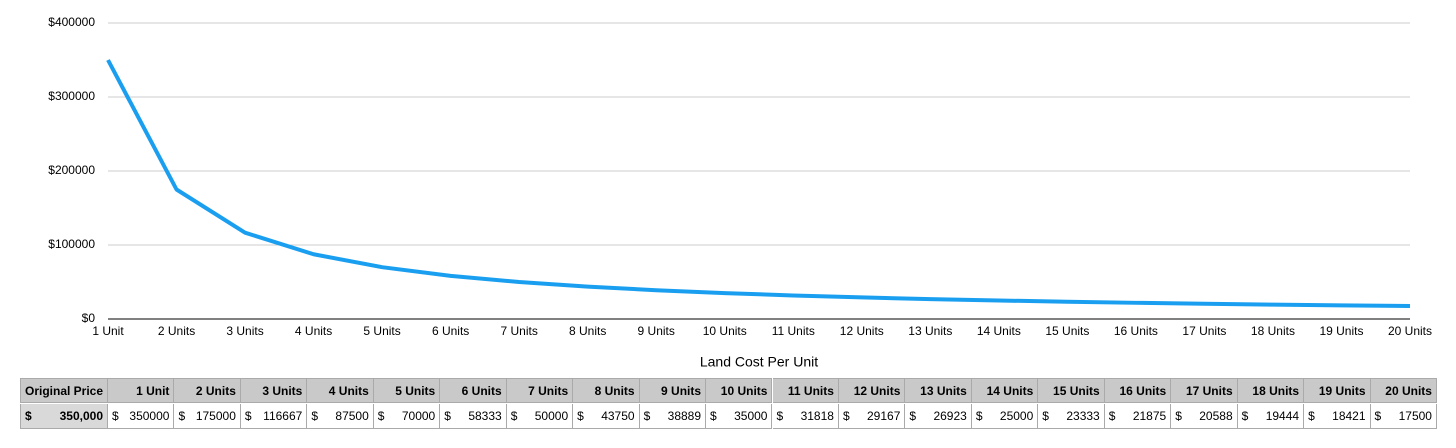 The height and width of the screenshot is (448, 1456). What do you see at coordinates (81, 416) in the screenshot?
I see `amount: 350,000` at bounding box center [81, 416].